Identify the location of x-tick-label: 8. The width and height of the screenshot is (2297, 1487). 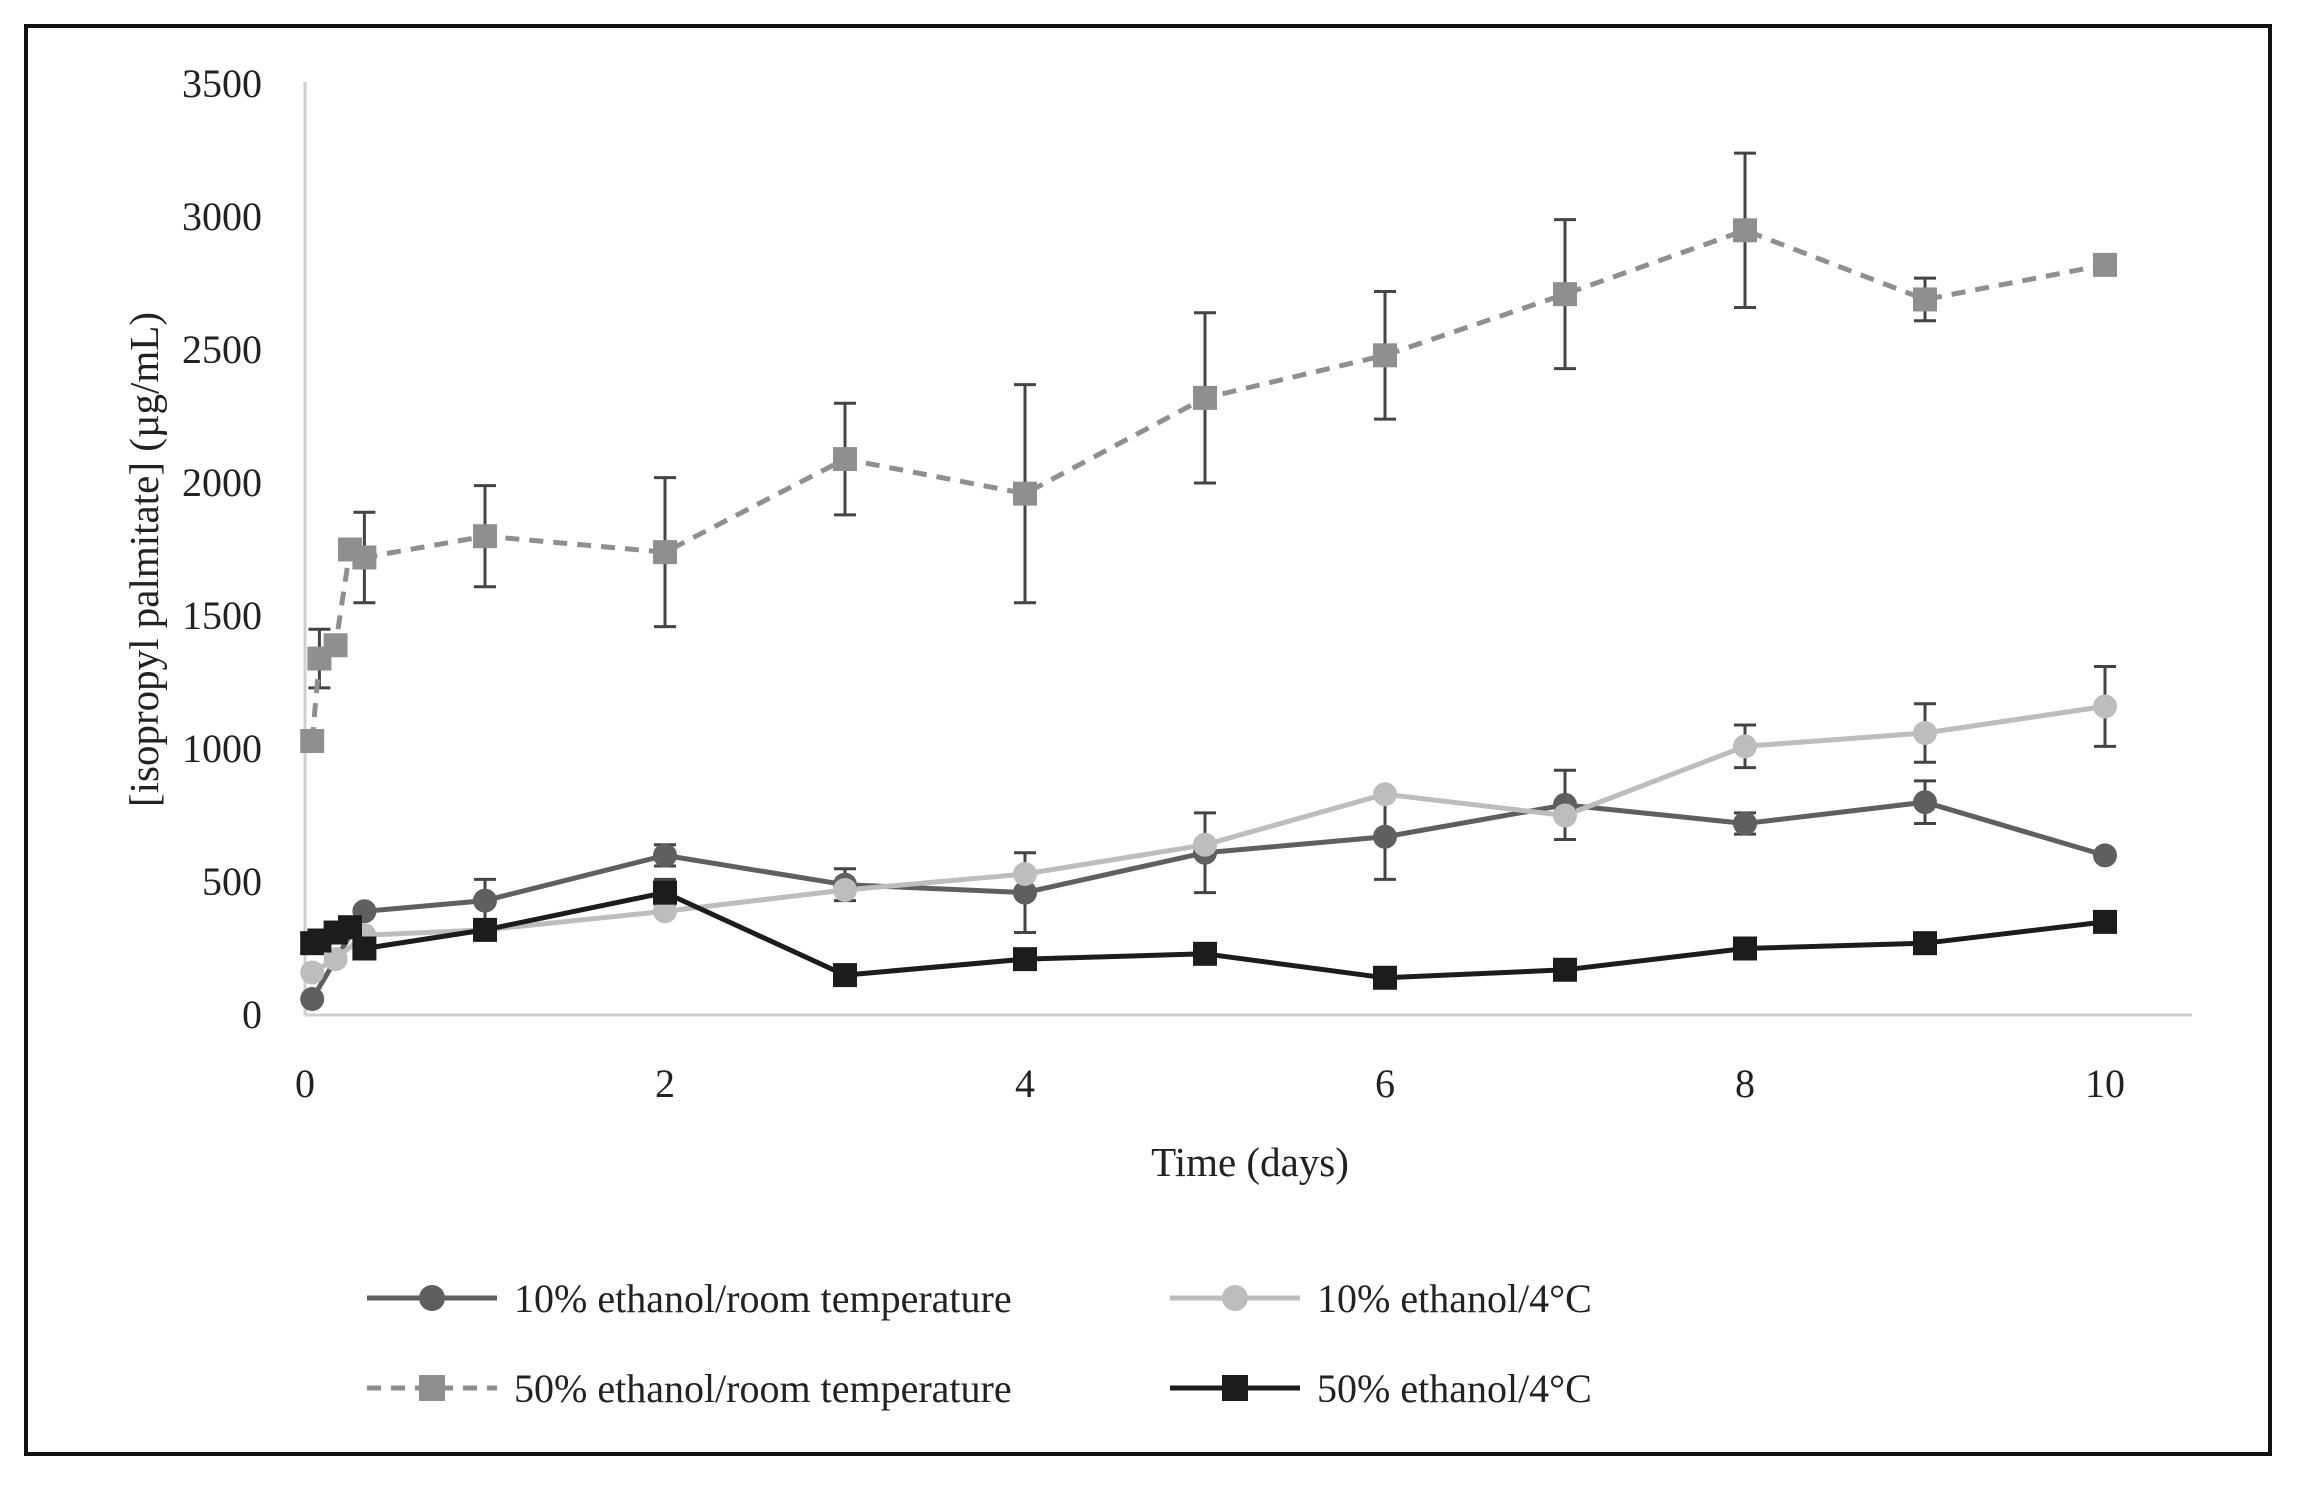
(1745, 1083).